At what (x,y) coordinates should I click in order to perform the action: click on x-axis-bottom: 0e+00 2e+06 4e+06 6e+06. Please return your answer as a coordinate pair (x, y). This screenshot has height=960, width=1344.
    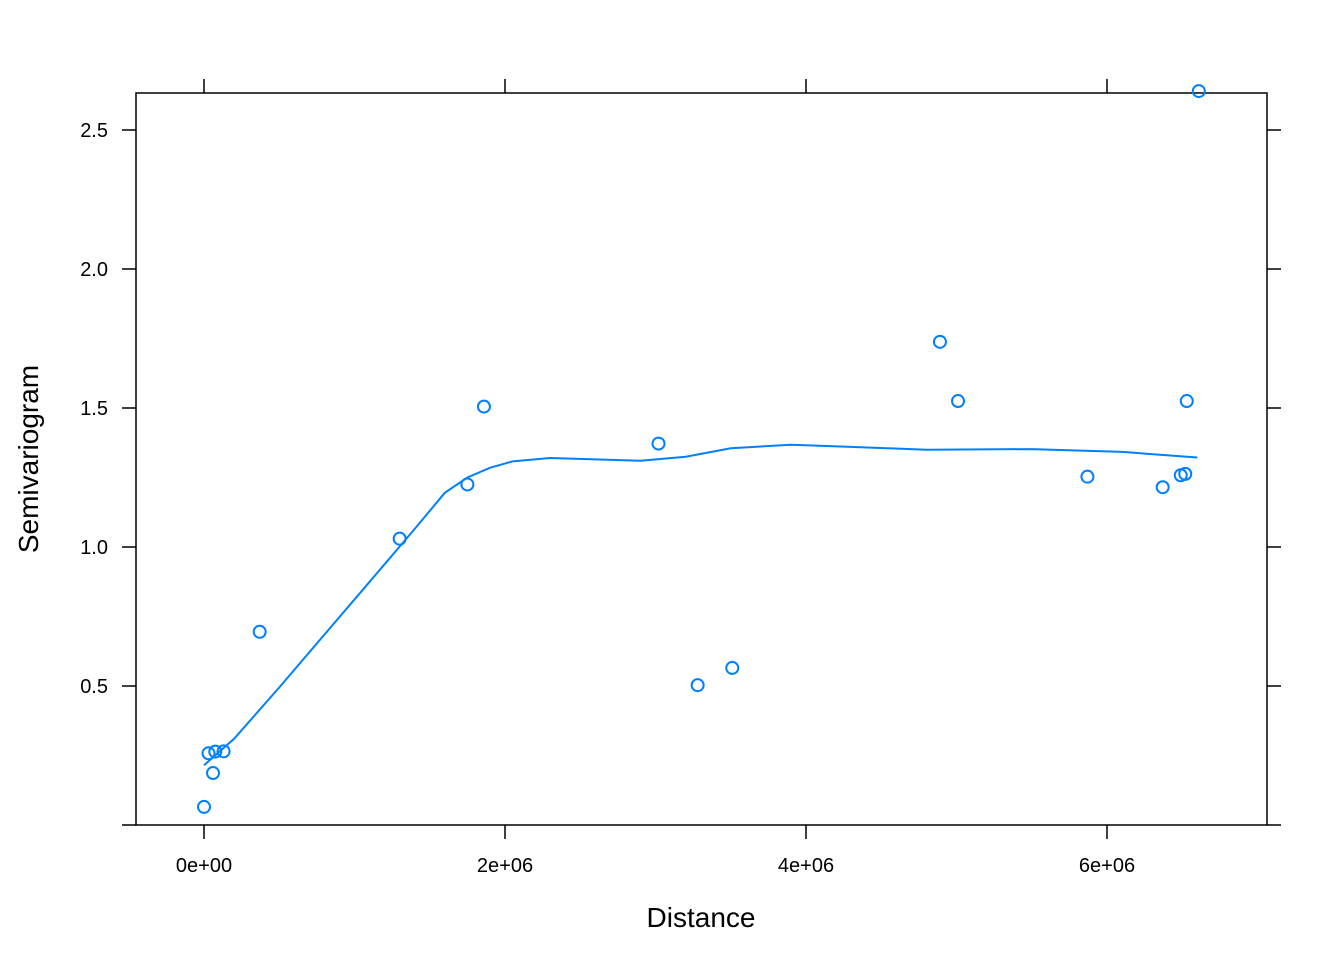
    Looking at the image, I should click on (655, 851).